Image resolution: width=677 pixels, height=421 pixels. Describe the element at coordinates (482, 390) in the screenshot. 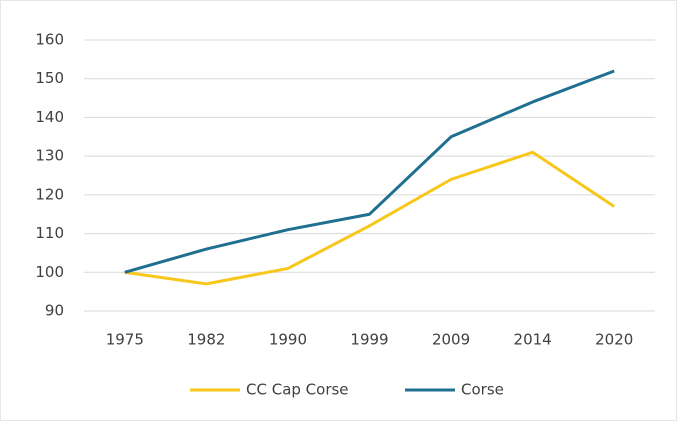

I see `legend-label: Corse` at that location.